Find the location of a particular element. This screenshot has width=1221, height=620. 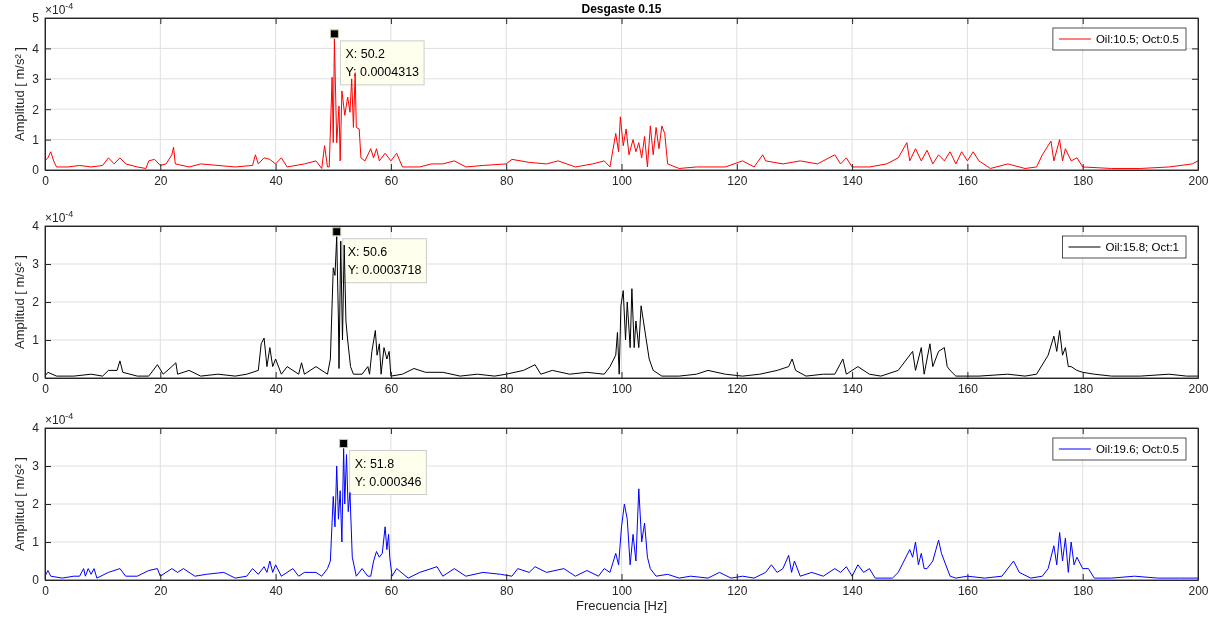

annotation: X: 50.6 Y: 0.0003718 is located at coordinates (384, 260).